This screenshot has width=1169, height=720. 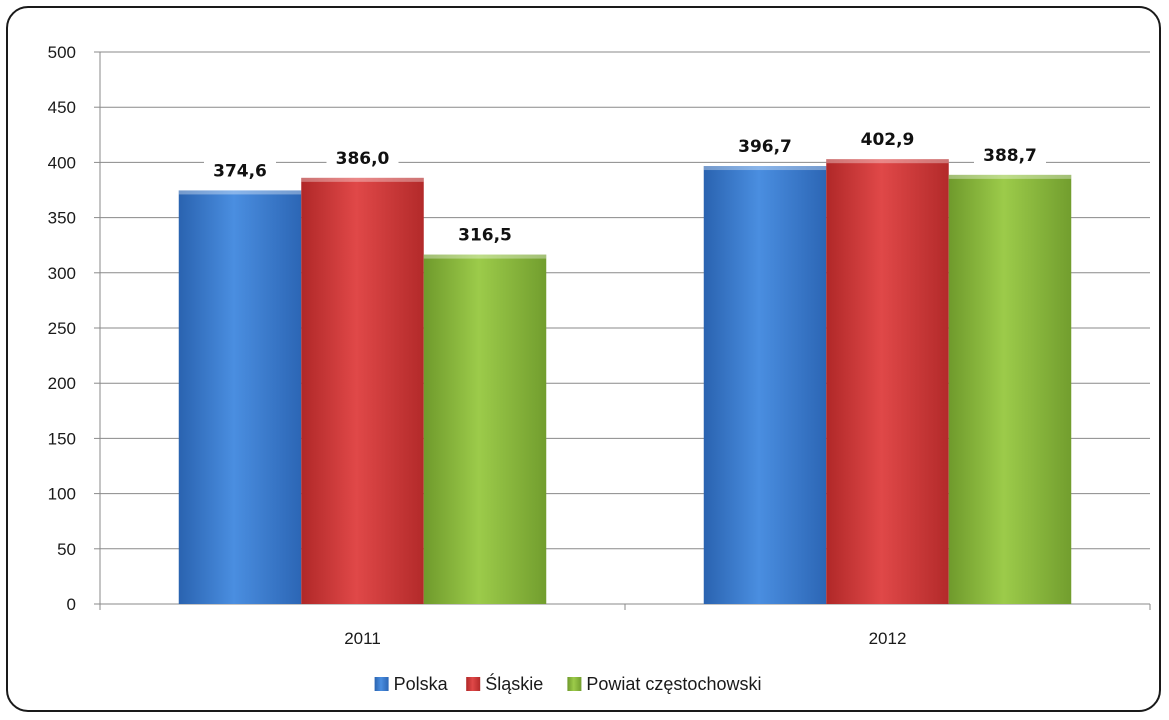 What do you see at coordinates (62, 494) in the screenshot?
I see `y-tick-label: 100` at bounding box center [62, 494].